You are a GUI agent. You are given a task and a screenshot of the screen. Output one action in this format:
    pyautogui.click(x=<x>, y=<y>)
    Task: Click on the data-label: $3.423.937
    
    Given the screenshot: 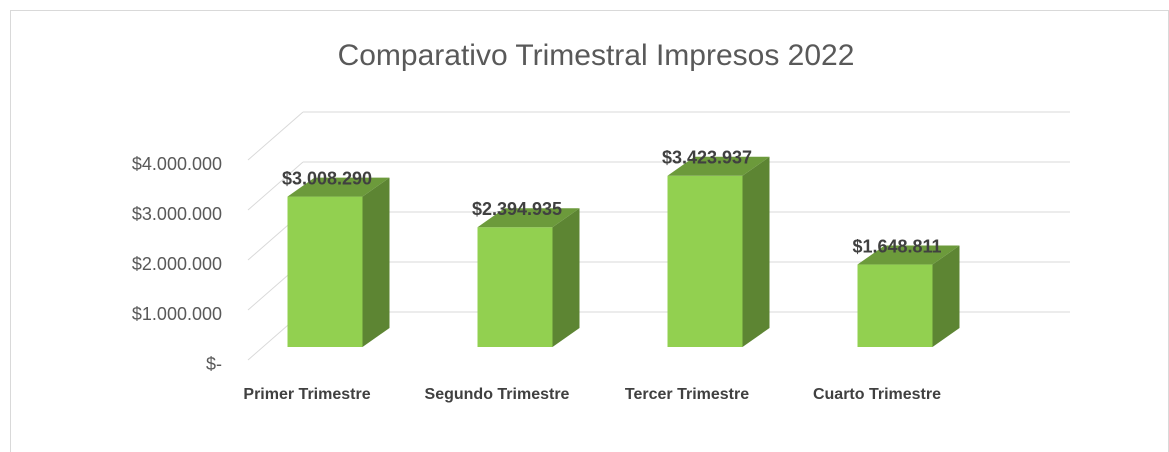 What is the action you would take?
    pyautogui.click(x=707, y=158)
    